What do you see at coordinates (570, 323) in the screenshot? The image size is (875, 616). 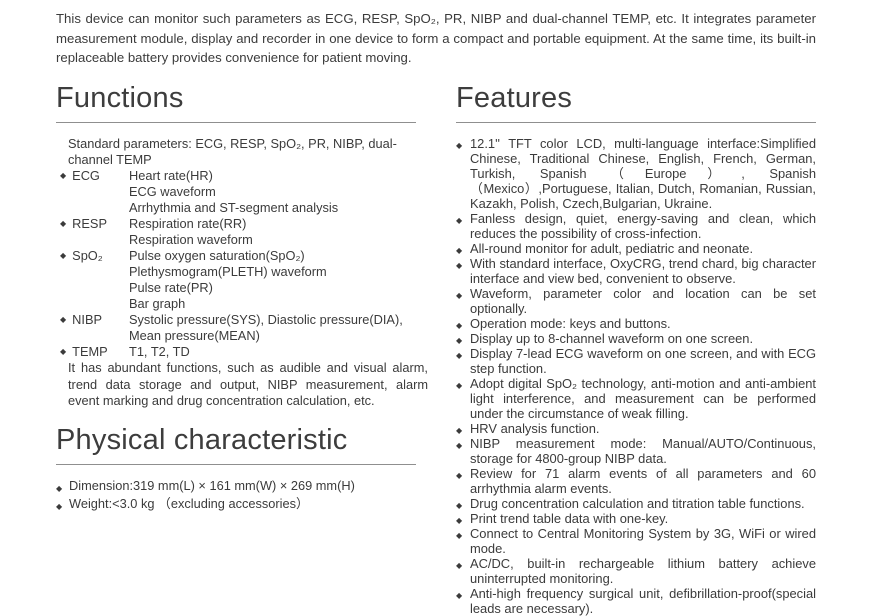 I see `feature-text: Operation mode: keys and buttons.` at bounding box center [570, 323].